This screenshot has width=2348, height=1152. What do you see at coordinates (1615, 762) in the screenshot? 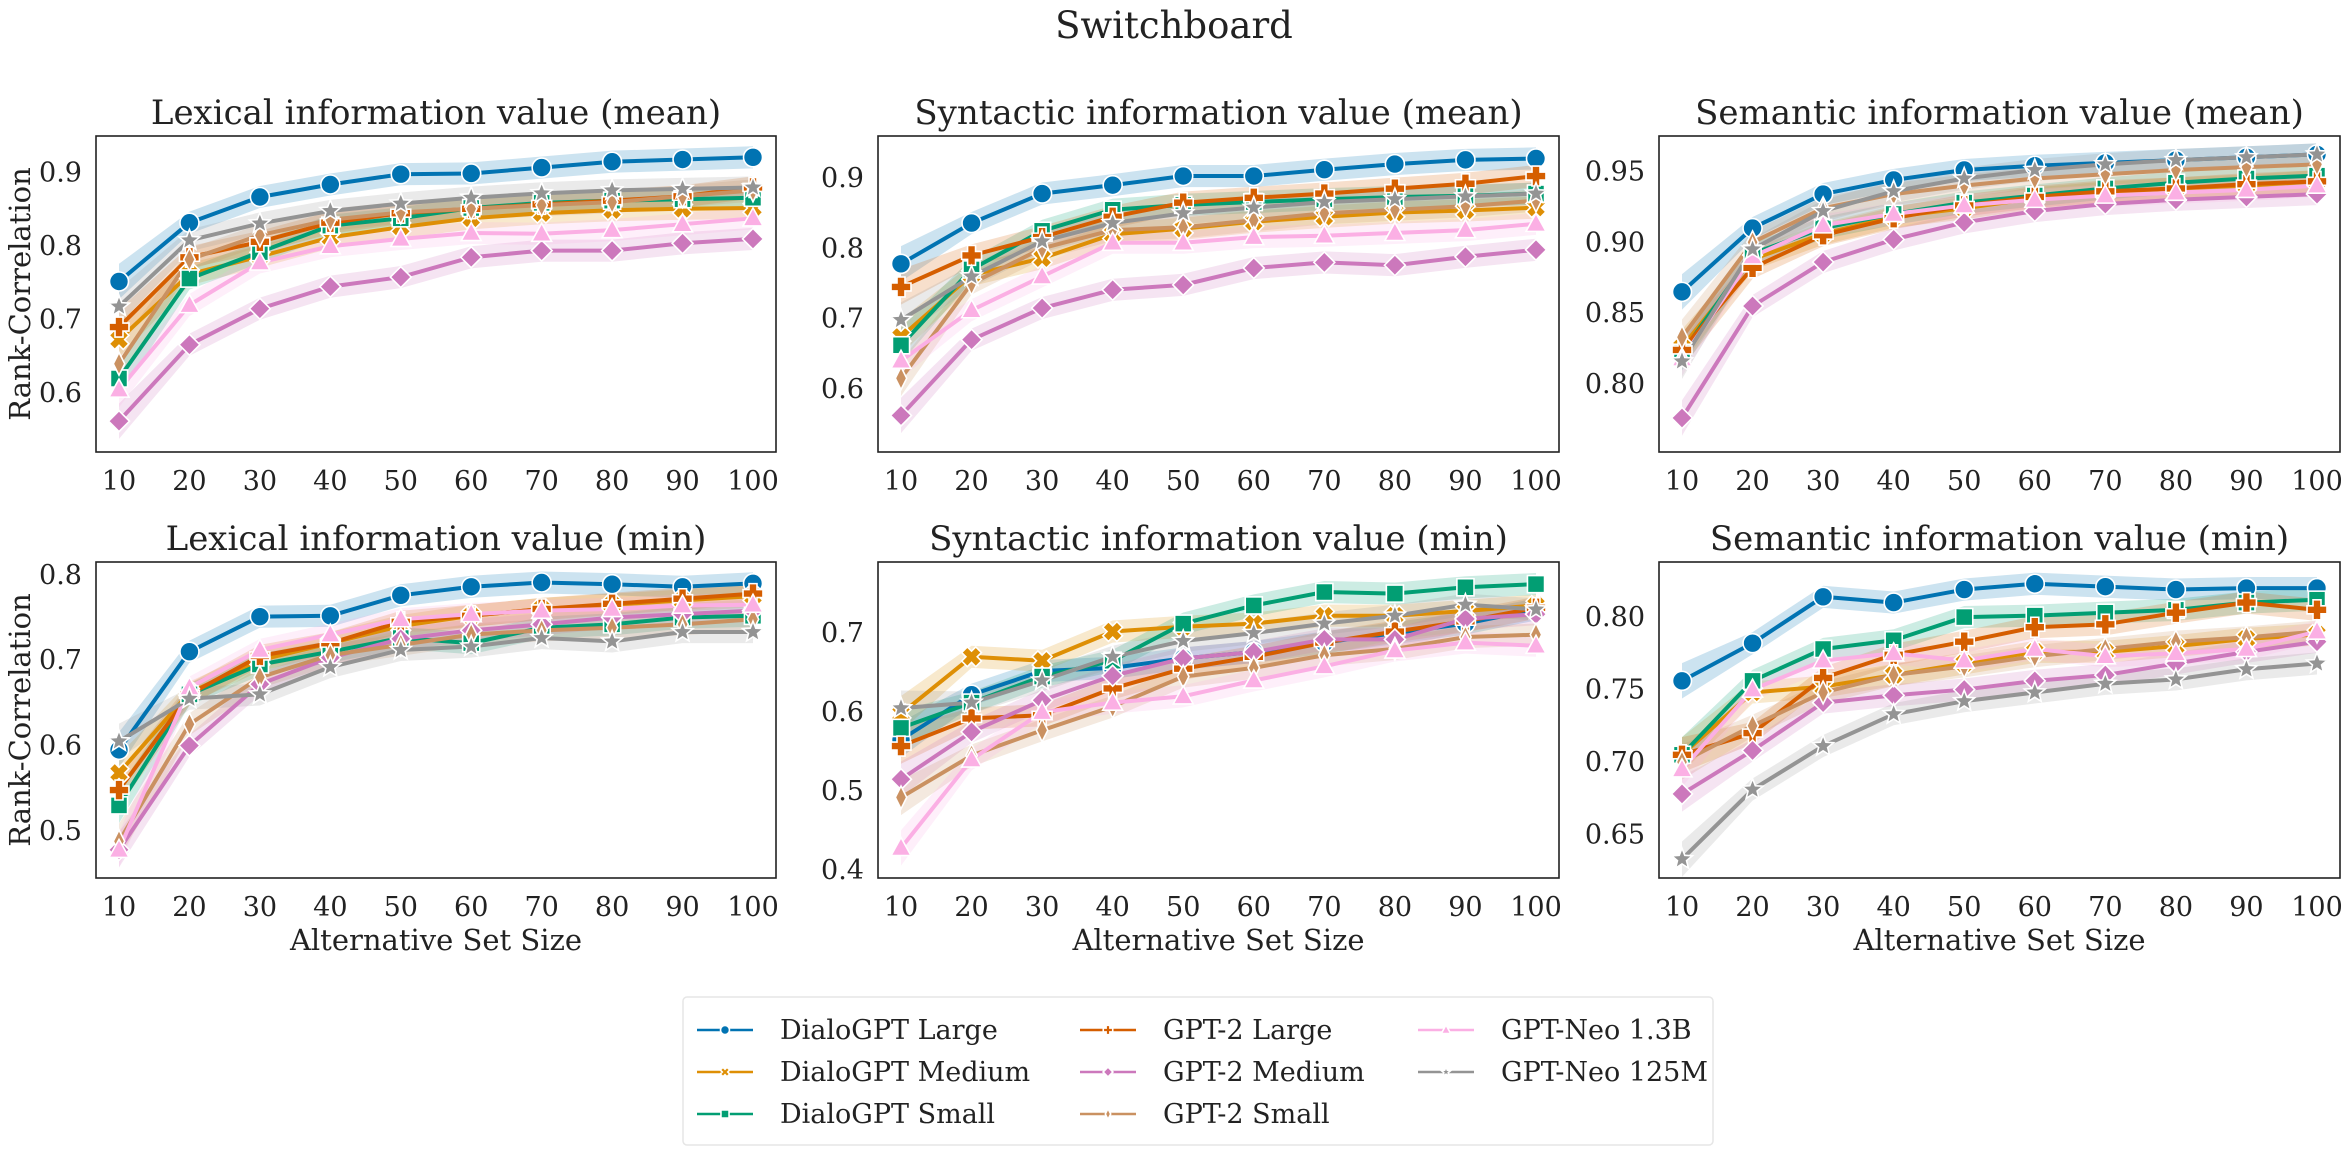
I see `panel-6-y-tick-1: 0.70` at bounding box center [1615, 762].